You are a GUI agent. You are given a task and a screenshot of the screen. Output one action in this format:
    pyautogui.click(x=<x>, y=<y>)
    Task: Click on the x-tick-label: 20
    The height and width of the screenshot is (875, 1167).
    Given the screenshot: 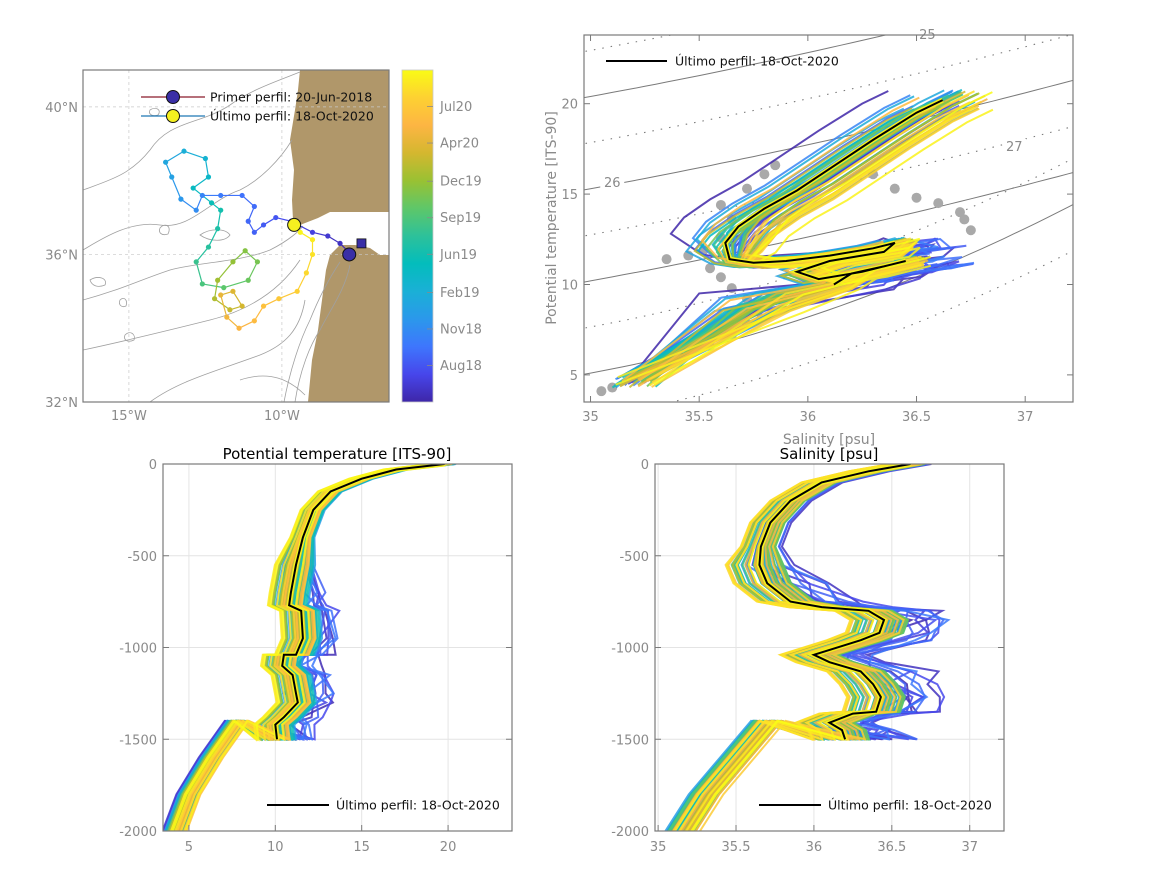 What is the action you would take?
    pyautogui.click(x=448, y=847)
    